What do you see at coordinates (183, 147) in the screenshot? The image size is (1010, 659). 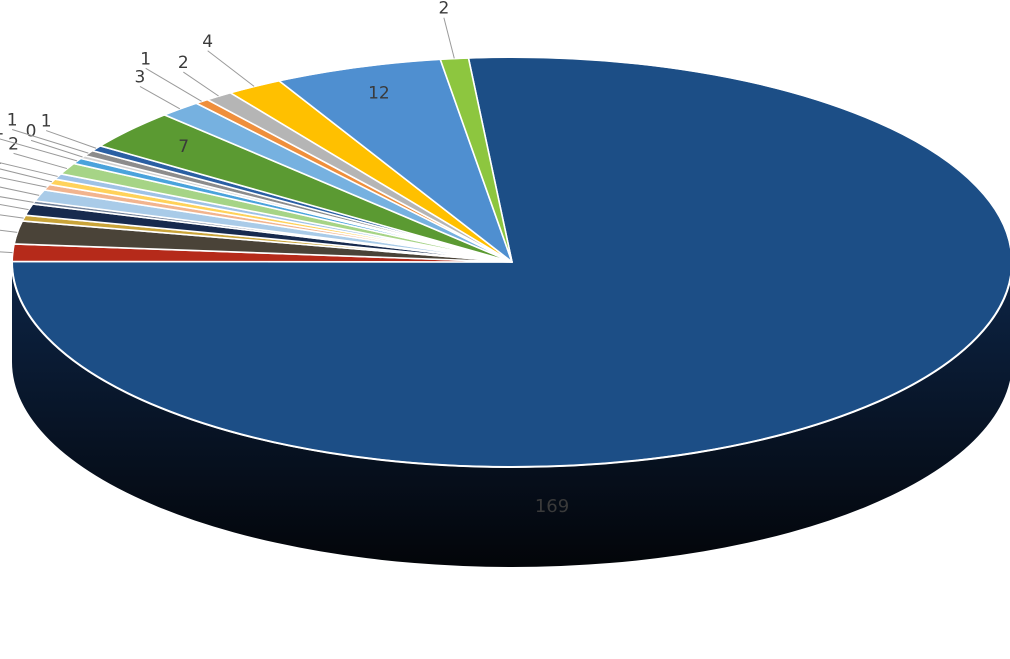 I see `data-label-15: 7` at bounding box center [183, 147].